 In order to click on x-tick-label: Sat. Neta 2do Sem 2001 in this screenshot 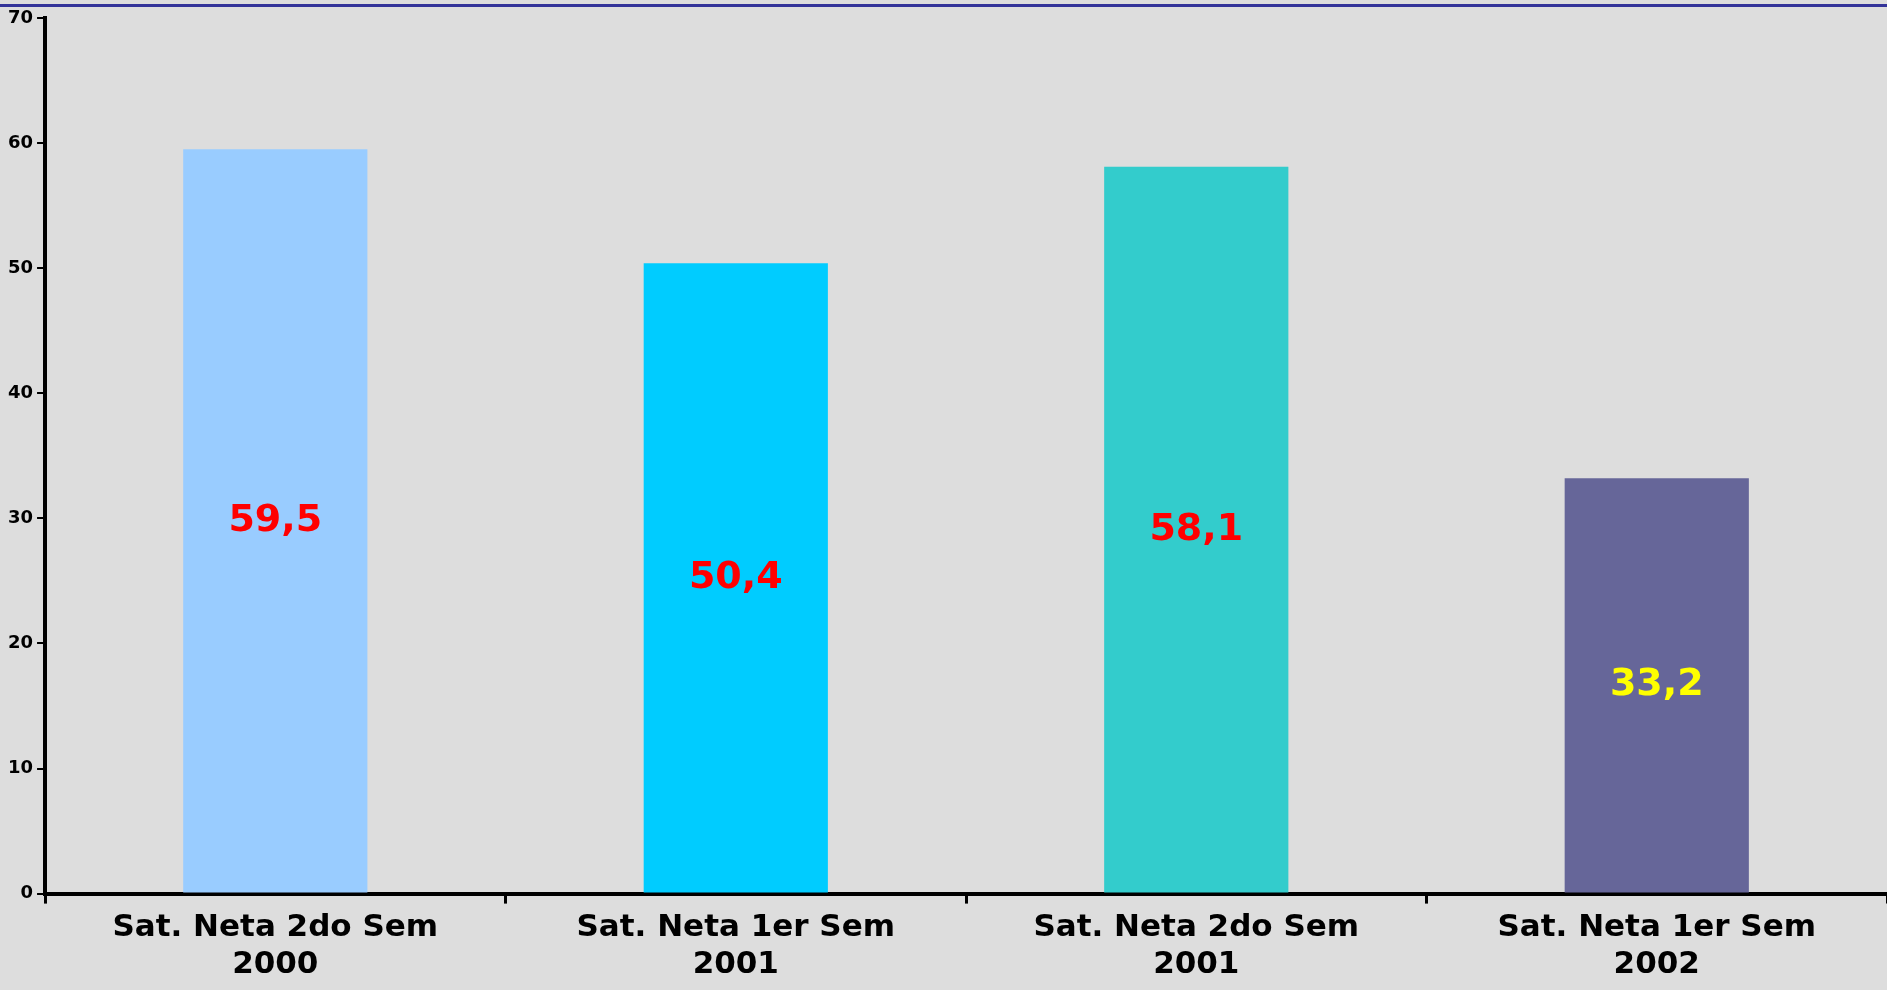, I will do `click(1196, 944)`.